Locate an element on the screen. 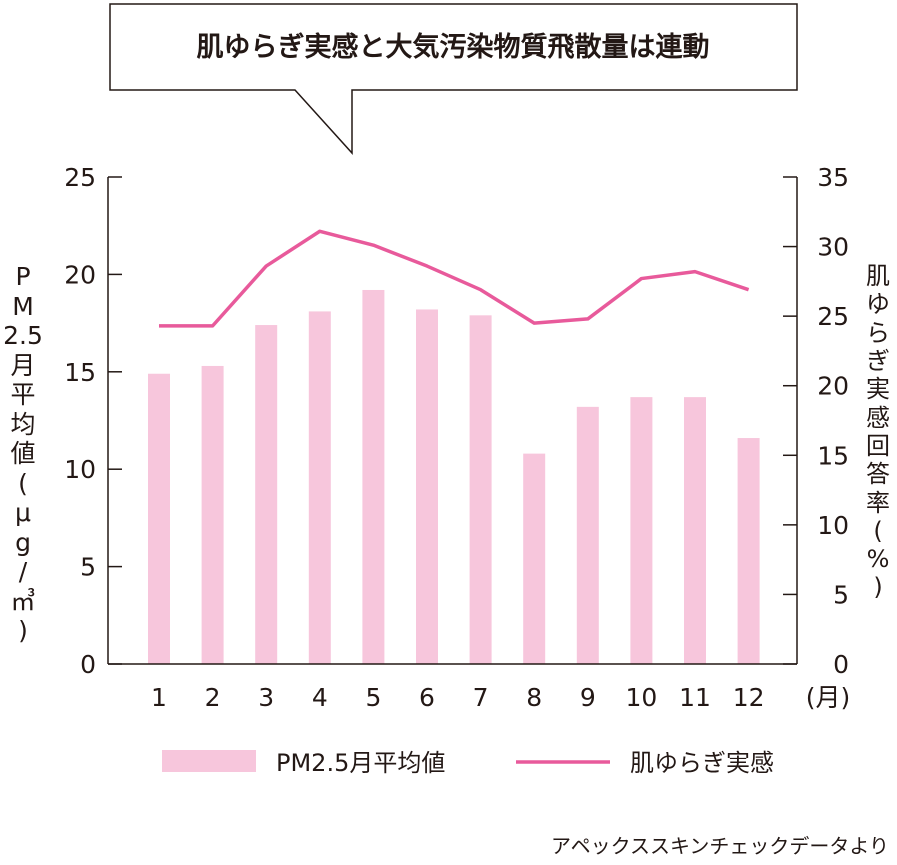 Image resolution: width=897 pixels, height=865 pixels. axis-label-char: μ is located at coordinates (23, 512).